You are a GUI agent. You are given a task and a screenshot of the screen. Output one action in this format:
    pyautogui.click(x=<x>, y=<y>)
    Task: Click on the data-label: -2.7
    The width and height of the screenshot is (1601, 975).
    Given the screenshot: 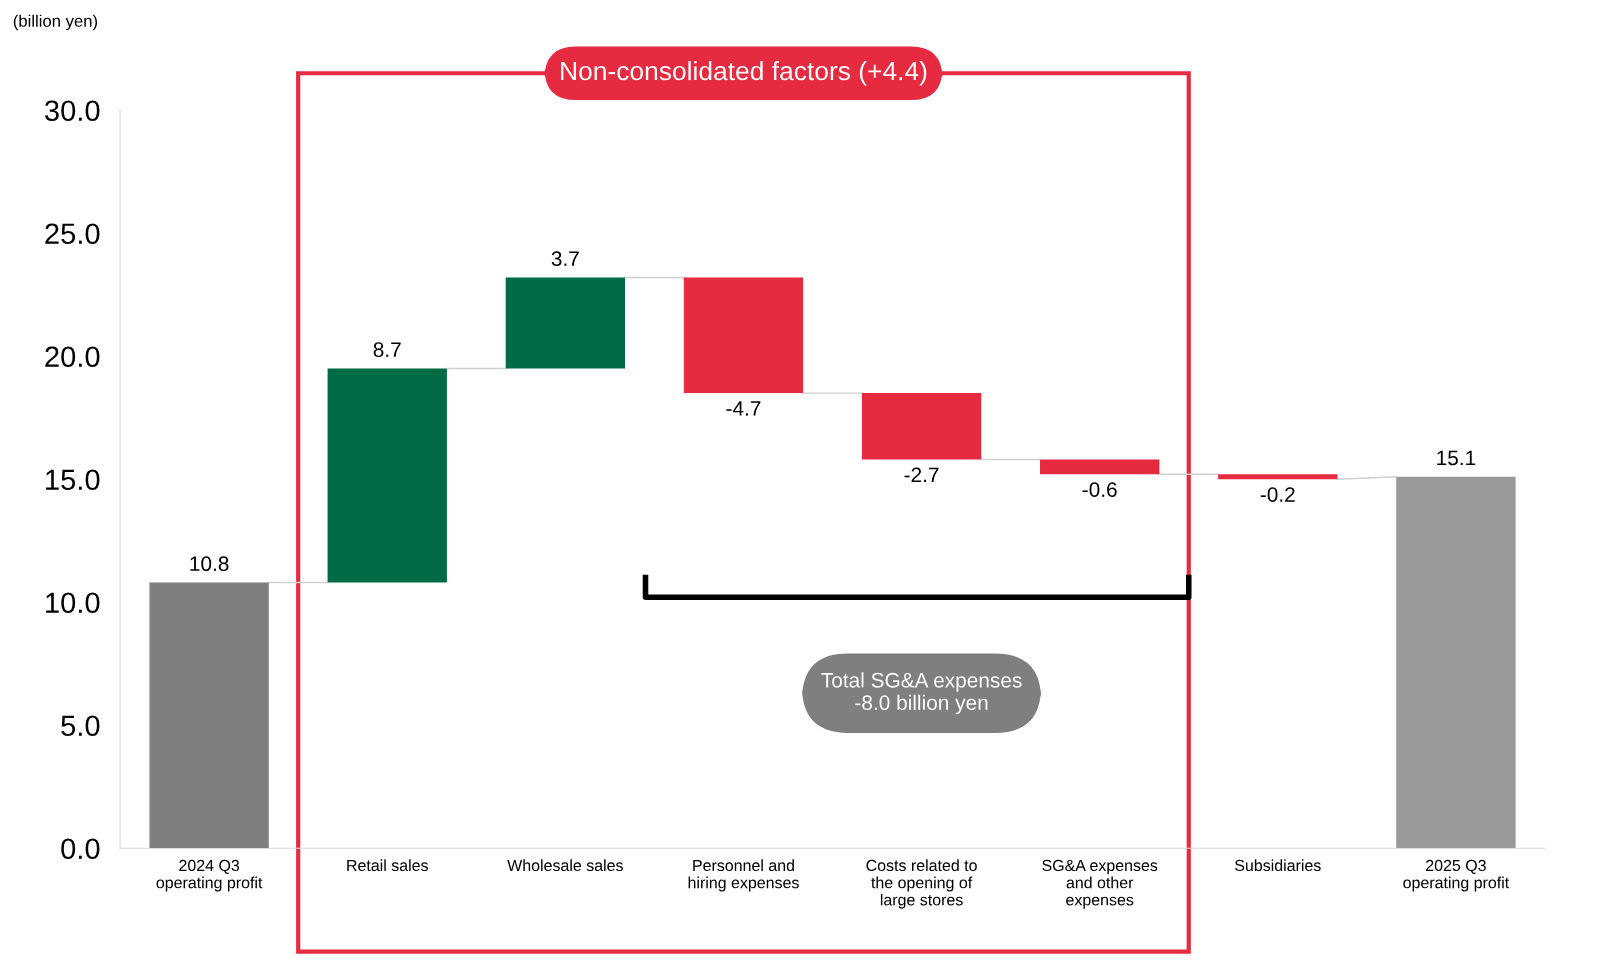 What is the action you would take?
    pyautogui.click(x=921, y=475)
    